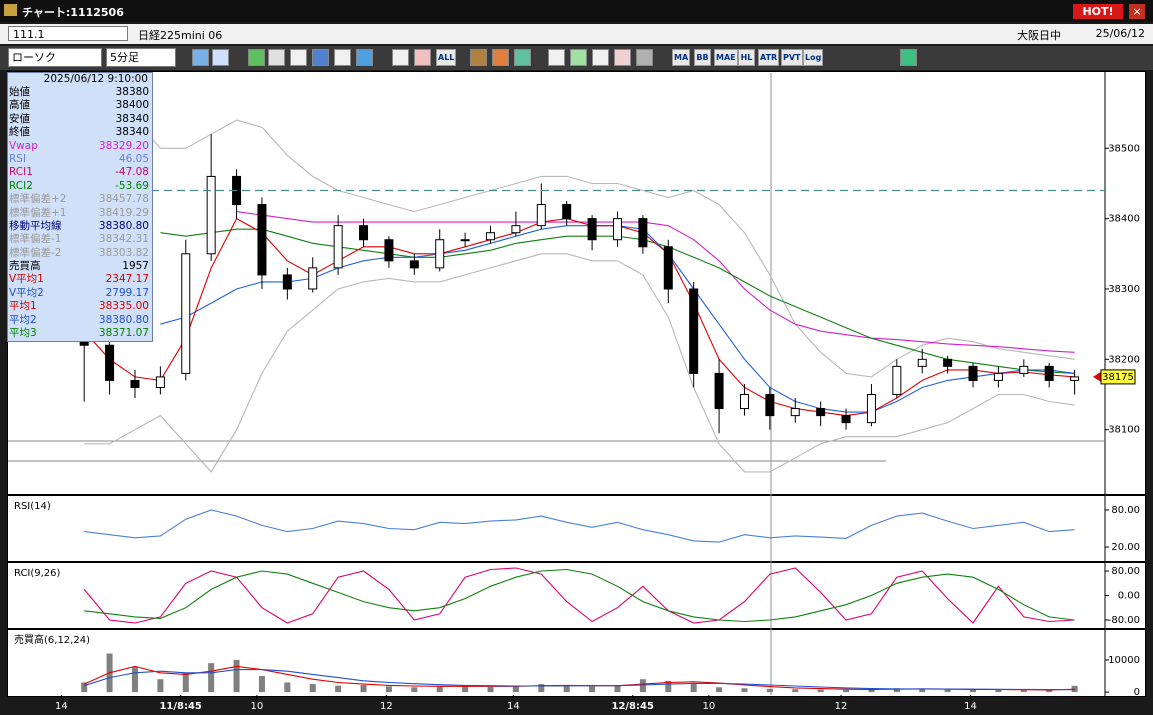 The width and height of the screenshot is (1153, 715). Describe the element at coordinates (556, 57) in the screenshot. I see `signal-icon` at that location.